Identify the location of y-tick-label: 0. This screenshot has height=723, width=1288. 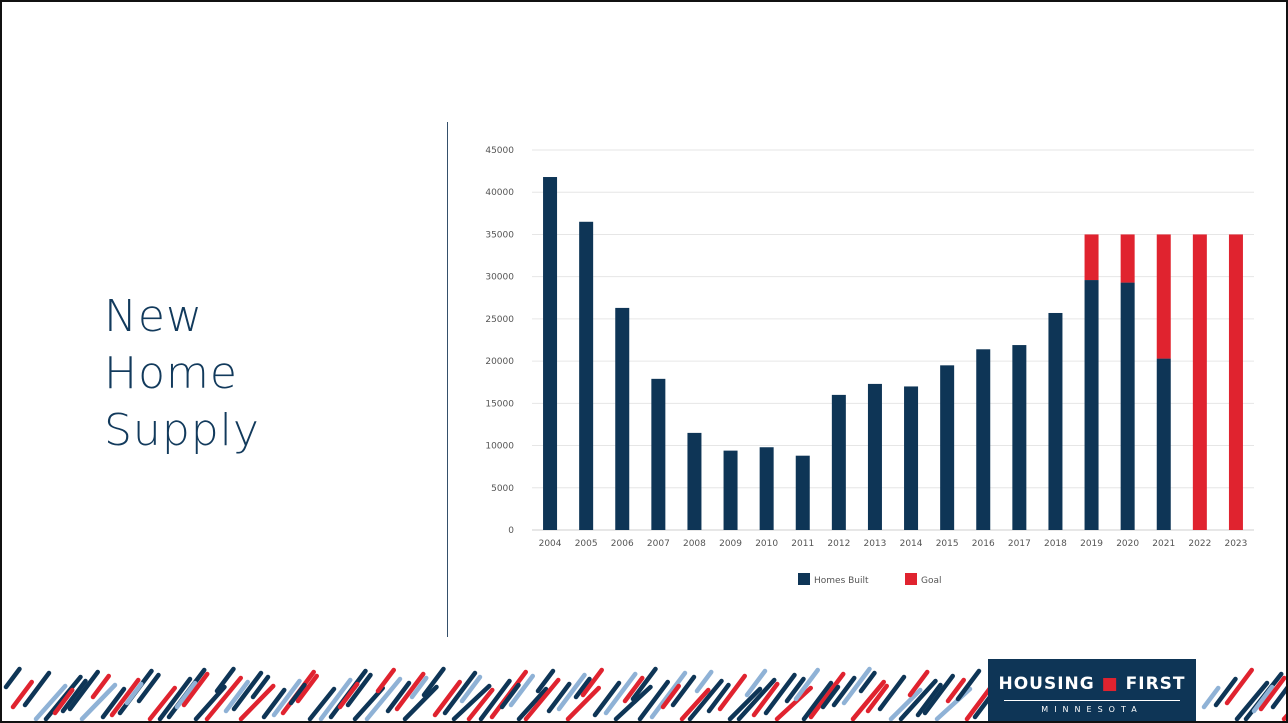
(511, 531).